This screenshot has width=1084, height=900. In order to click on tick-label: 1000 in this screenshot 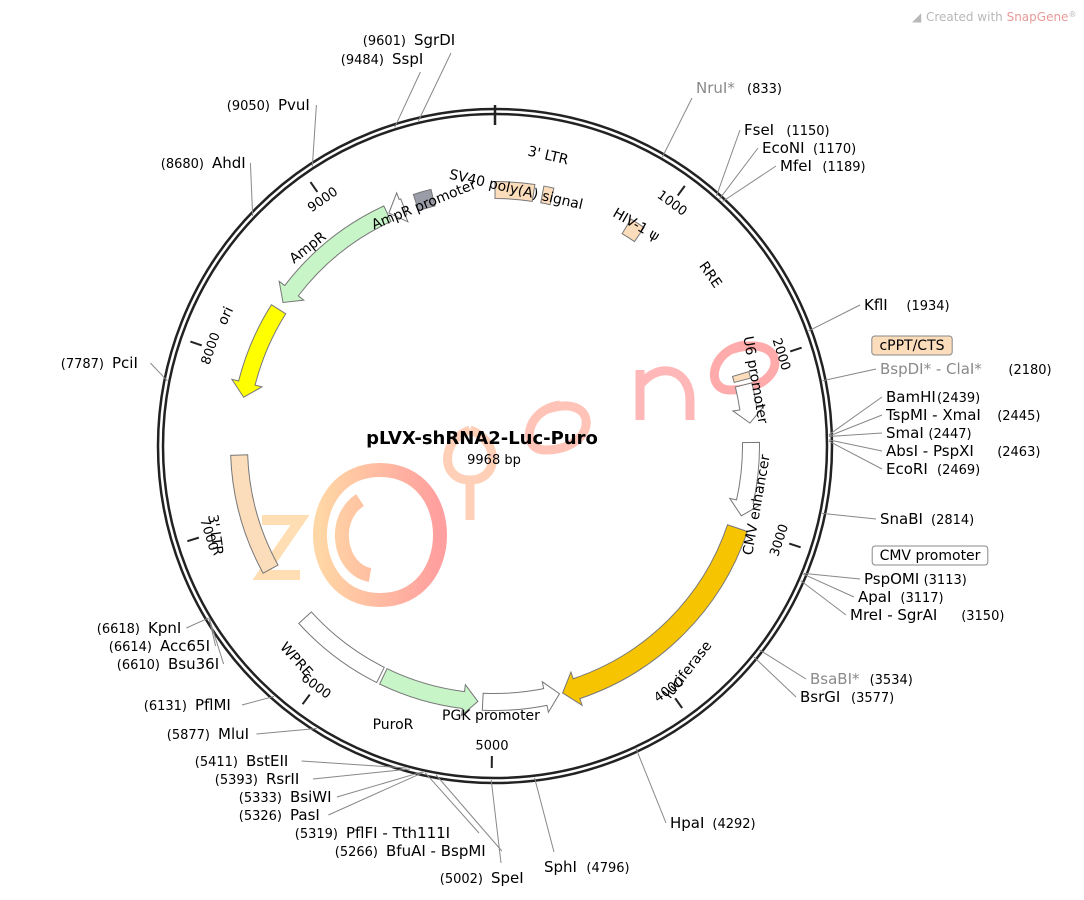, I will do `click(672, 204)`.